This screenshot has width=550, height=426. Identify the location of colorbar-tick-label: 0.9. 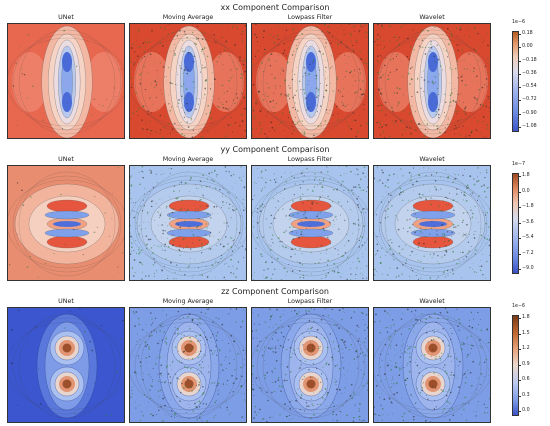
(524, 364).